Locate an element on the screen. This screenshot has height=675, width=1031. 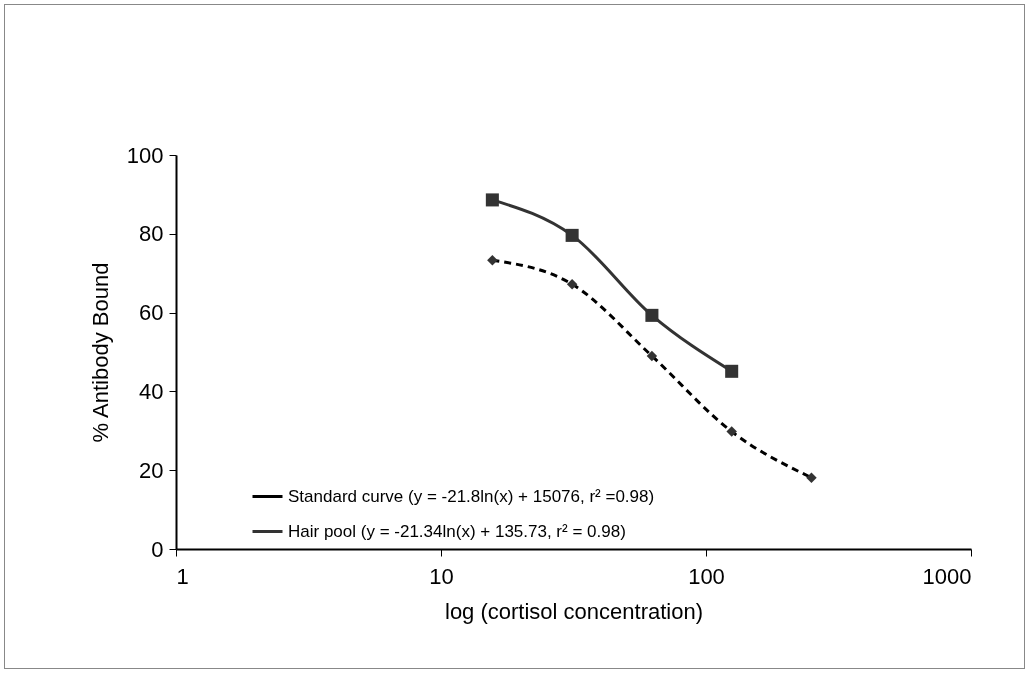
x-tick-label: 10 is located at coordinates (441, 576).